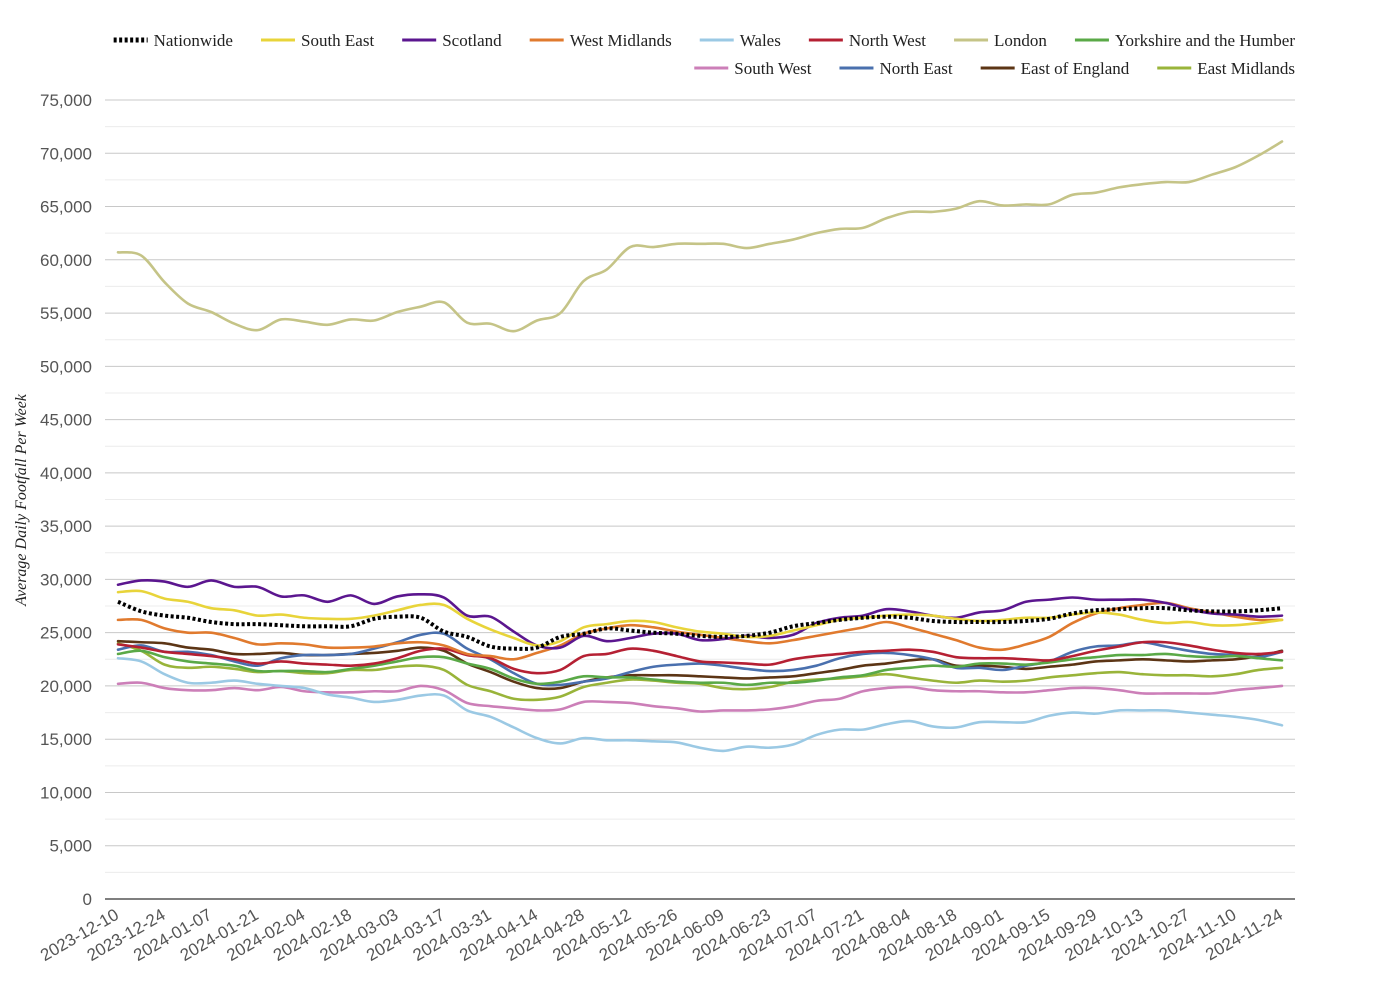  Describe the element at coordinates (760, 40) in the screenshot. I see `legend-label-wales: Wales` at that location.